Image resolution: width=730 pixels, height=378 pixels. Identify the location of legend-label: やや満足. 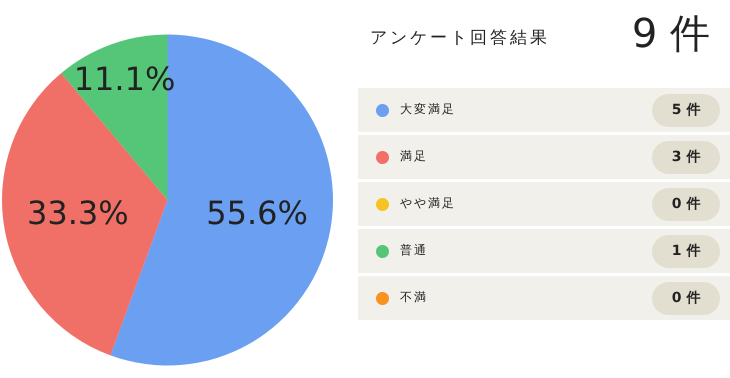
(428, 203).